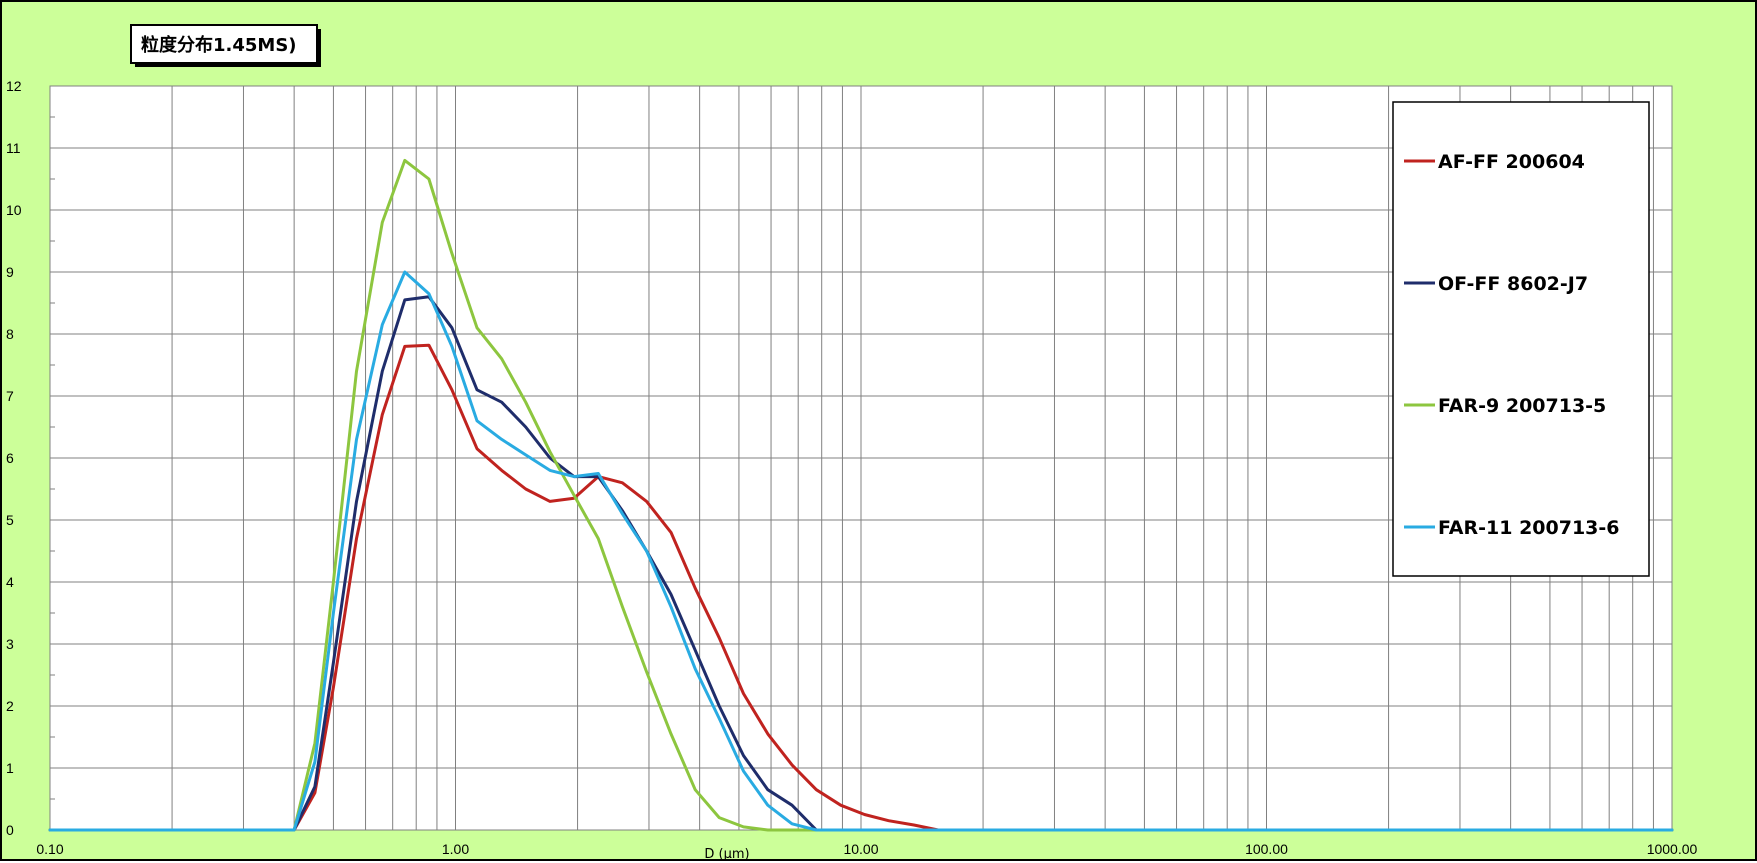 The height and width of the screenshot is (863, 1757). I want to click on y-tick-label: 1, so click(10, 768).